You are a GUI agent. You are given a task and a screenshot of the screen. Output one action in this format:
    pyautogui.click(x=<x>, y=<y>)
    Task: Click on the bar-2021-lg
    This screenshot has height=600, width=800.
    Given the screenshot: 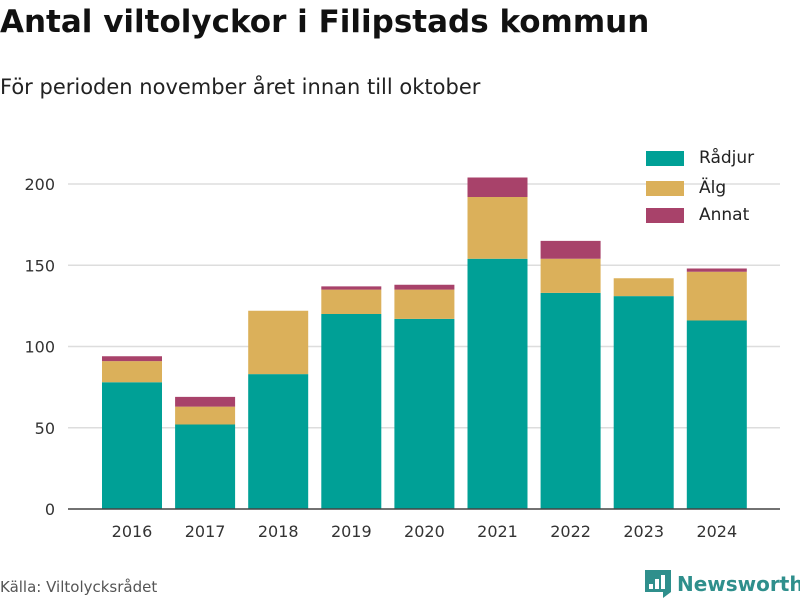 What is the action you would take?
    pyautogui.click(x=497, y=228)
    